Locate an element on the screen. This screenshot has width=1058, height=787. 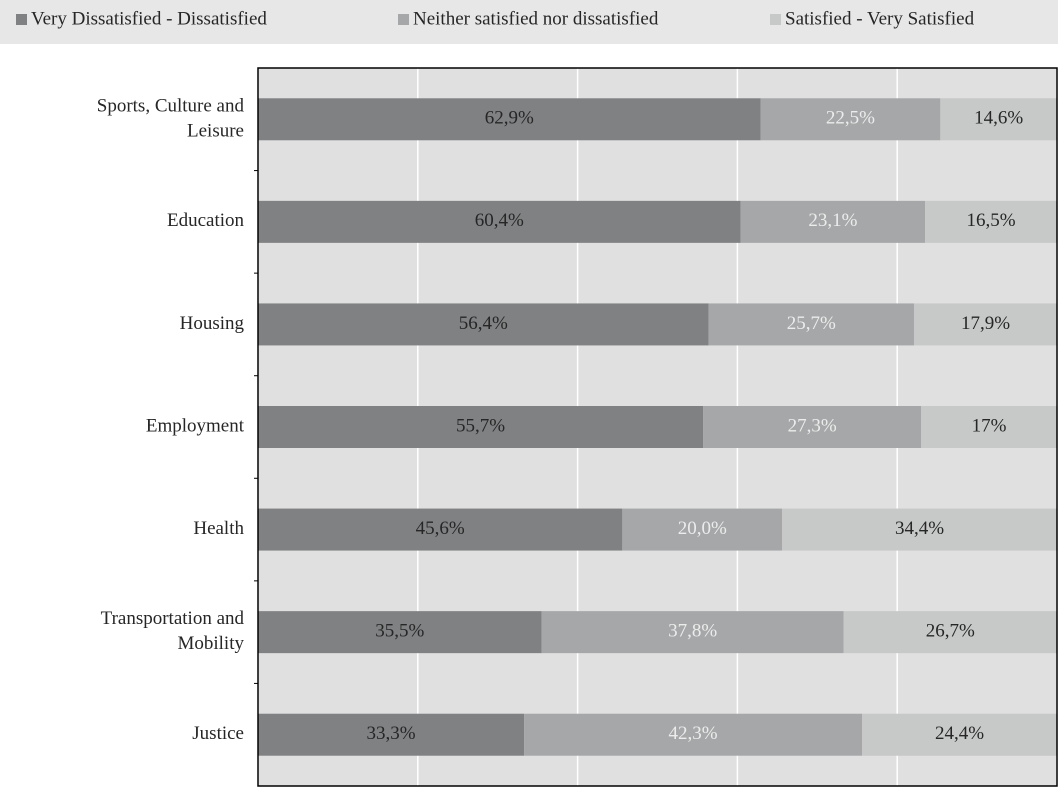
data-label: 37,8% is located at coordinates (692, 631).